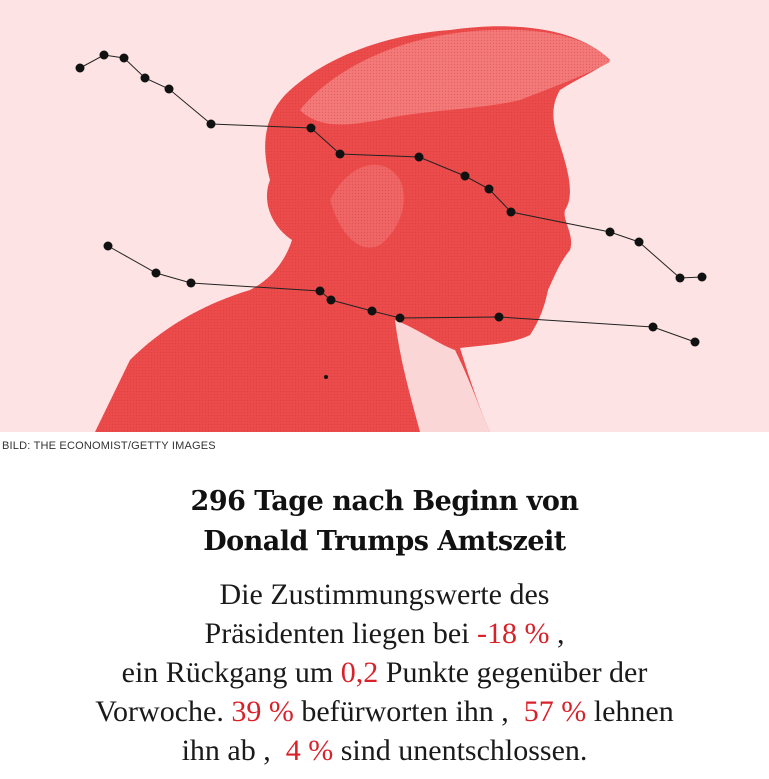 This screenshot has width=769, height=779. What do you see at coordinates (384, 633) in the screenshot?
I see `summary-line-2: Präsidenten liegen bei -18 % ,` at bounding box center [384, 633].